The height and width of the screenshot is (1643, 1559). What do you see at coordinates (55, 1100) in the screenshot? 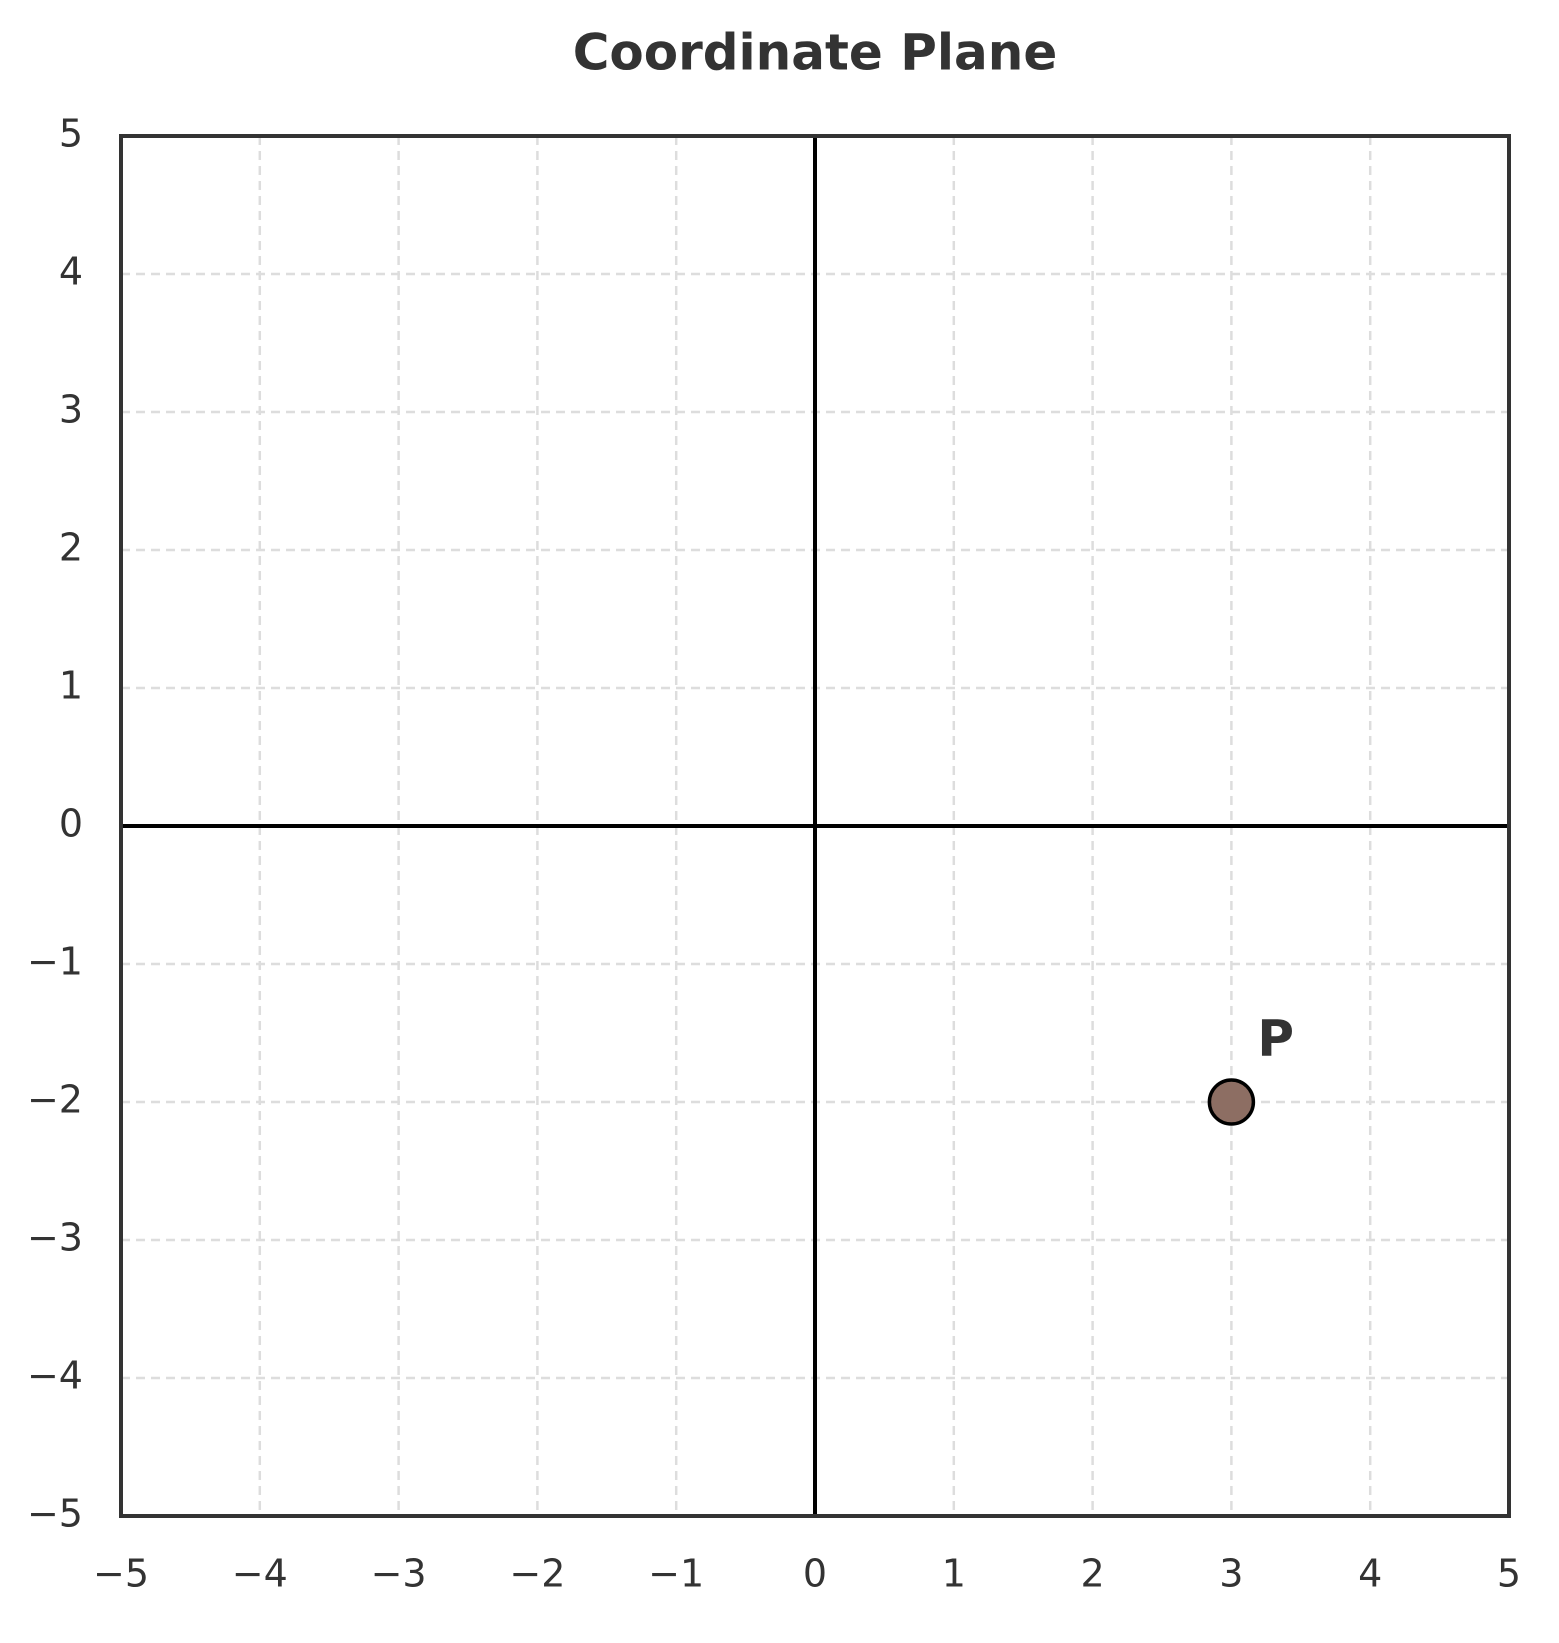
I see `y-tick-label: −2` at bounding box center [55, 1100].